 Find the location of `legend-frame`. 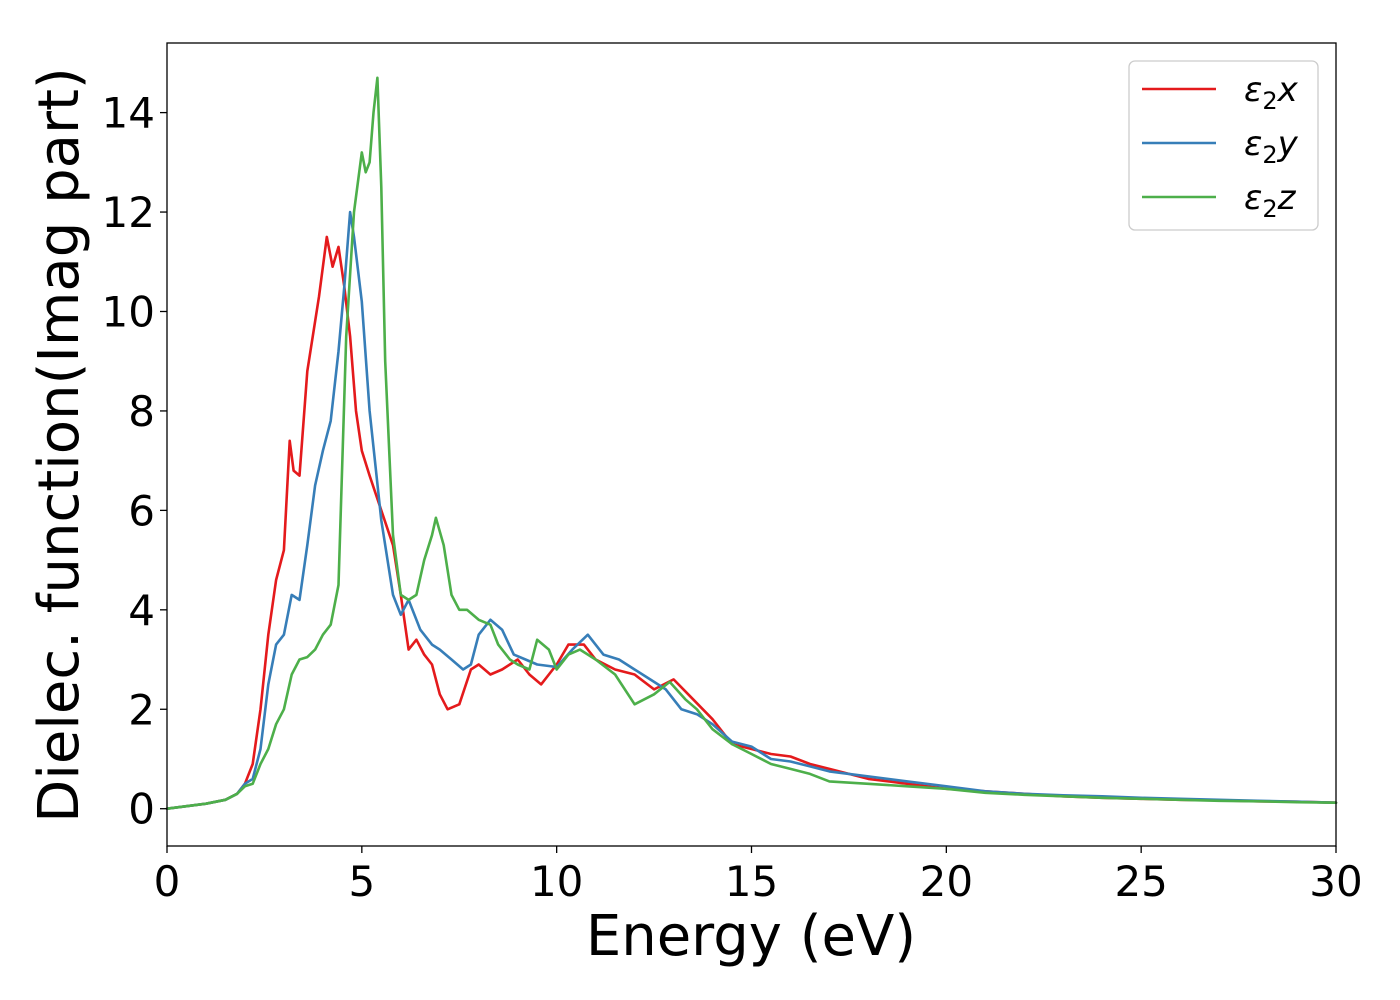

legend-frame is located at coordinates (1223, 145).